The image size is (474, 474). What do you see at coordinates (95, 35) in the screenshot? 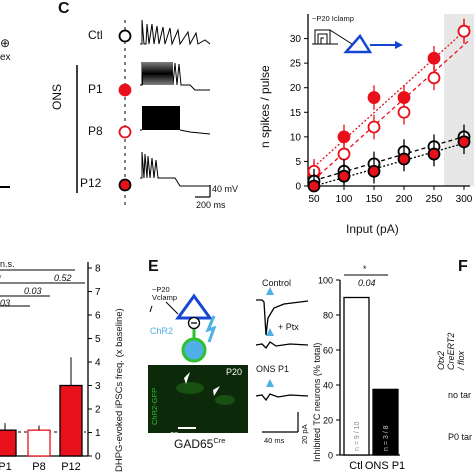
I see `trace-label-ctl: Ctl` at bounding box center [95, 35].